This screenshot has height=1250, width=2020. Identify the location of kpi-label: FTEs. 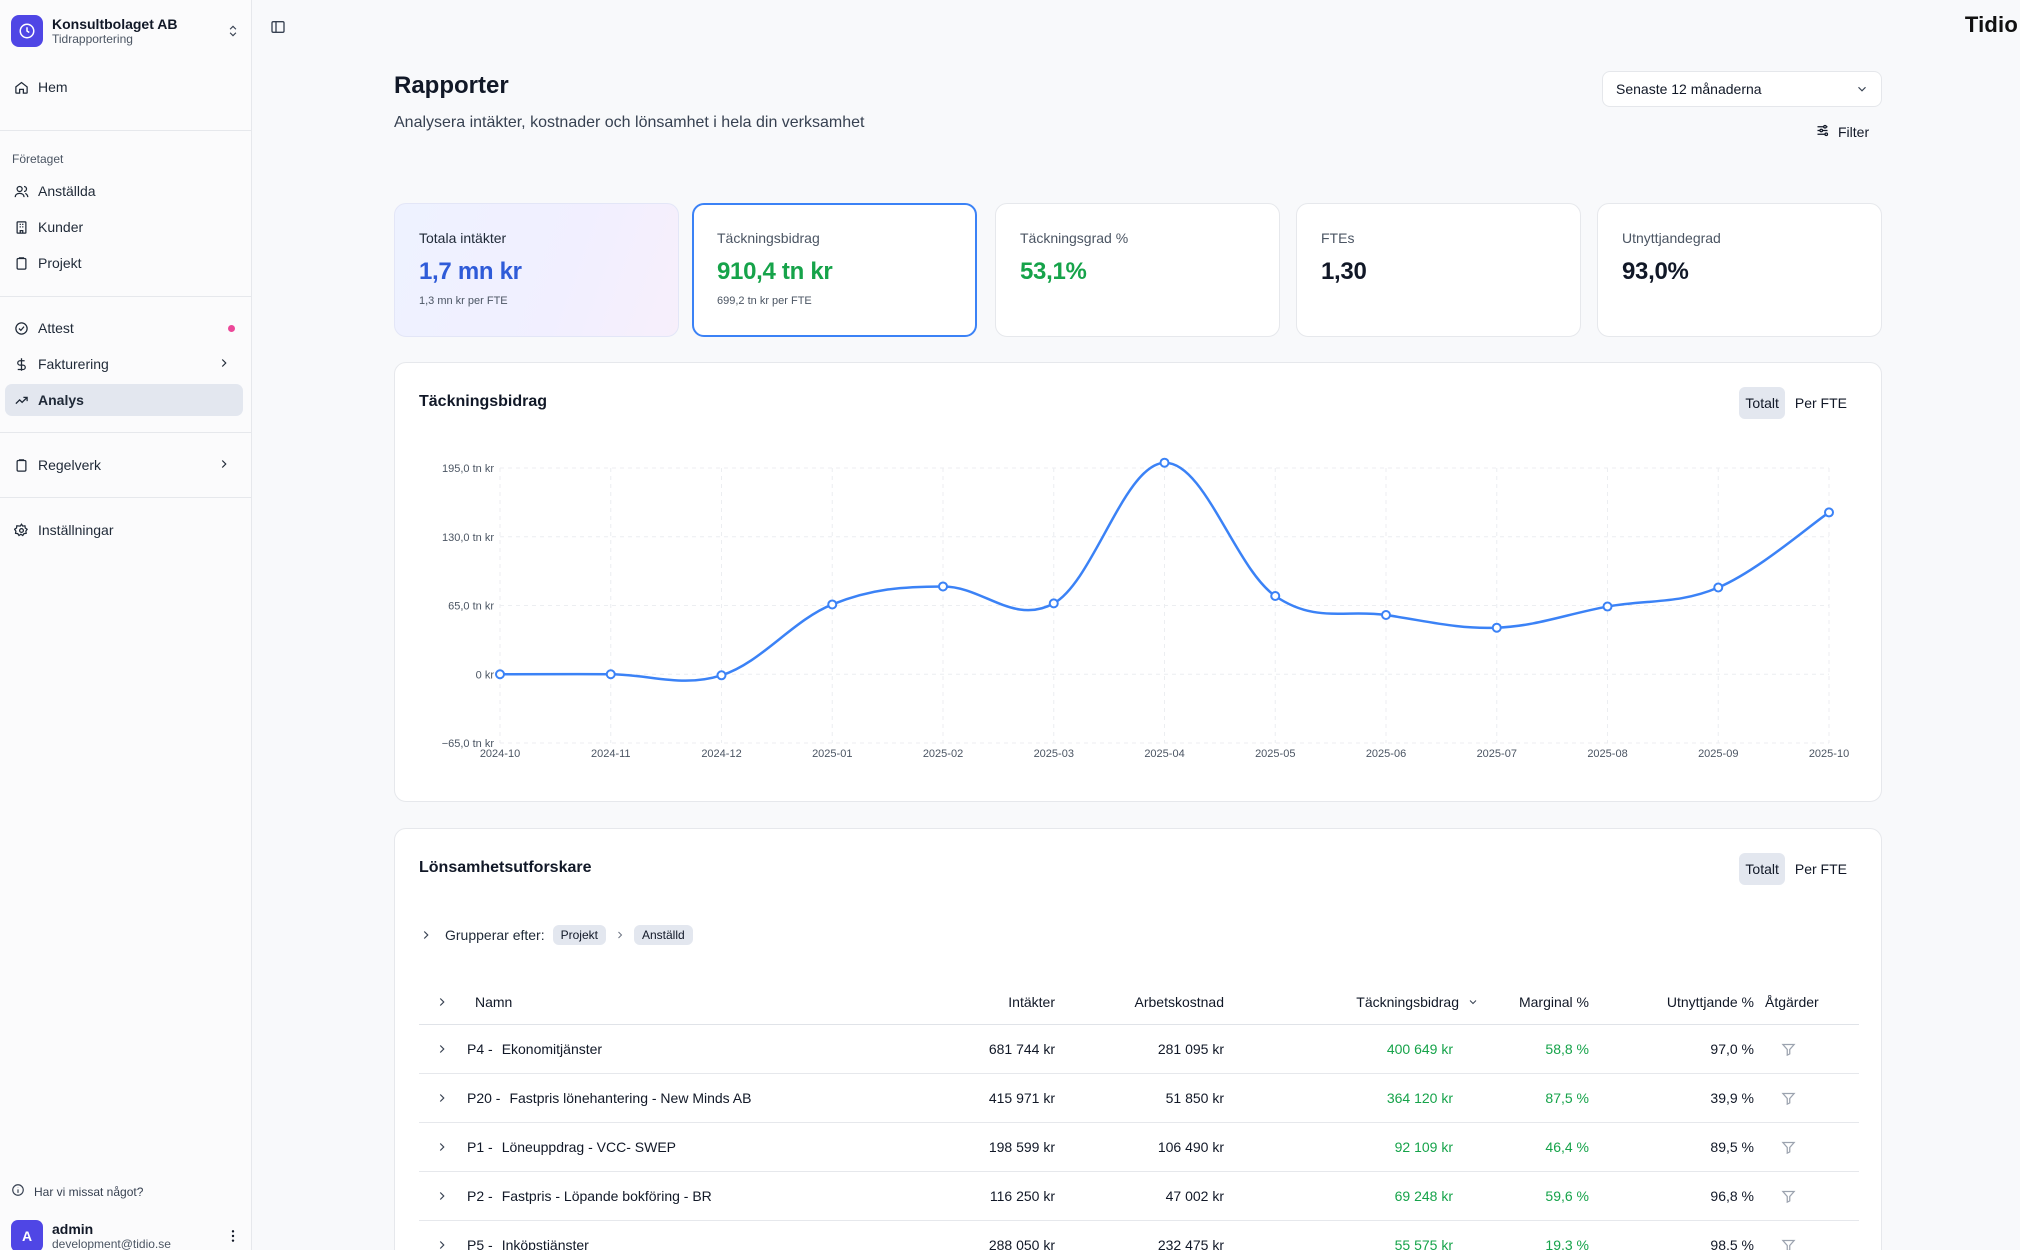
(1338, 238).